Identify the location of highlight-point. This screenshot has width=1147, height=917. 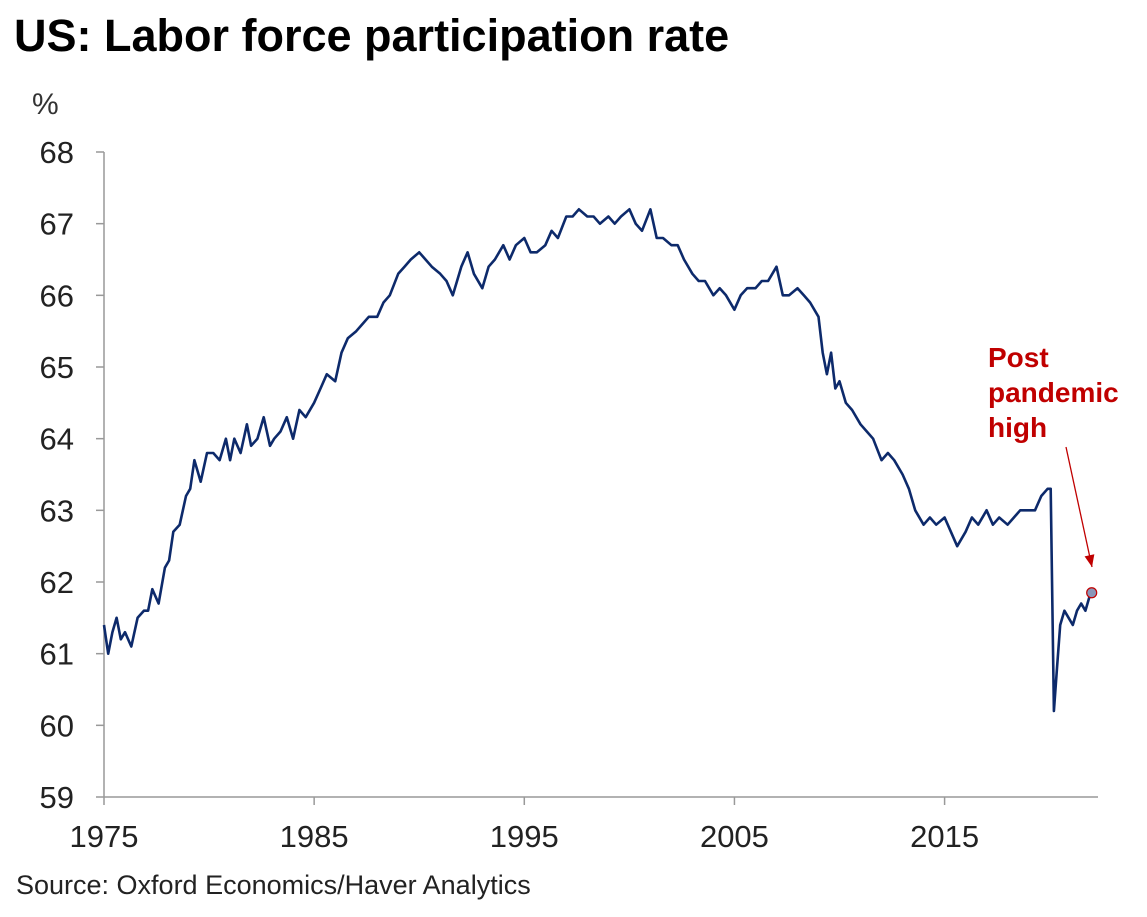
(1092, 593).